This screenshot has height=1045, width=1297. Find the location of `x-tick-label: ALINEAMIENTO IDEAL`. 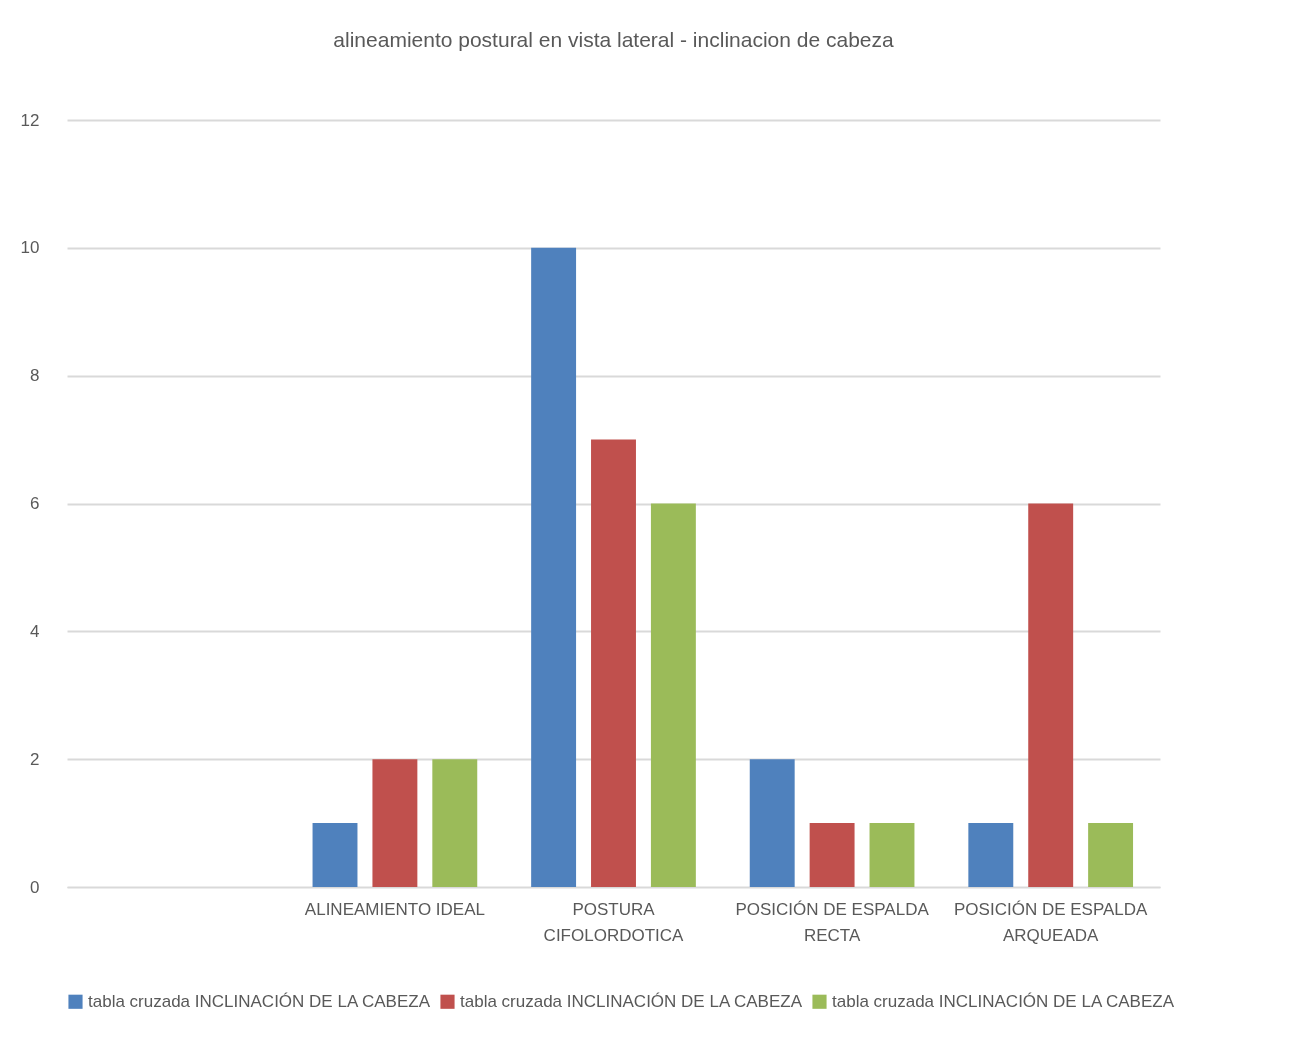

x-tick-label: ALINEAMIENTO IDEAL is located at coordinates (394, 909).